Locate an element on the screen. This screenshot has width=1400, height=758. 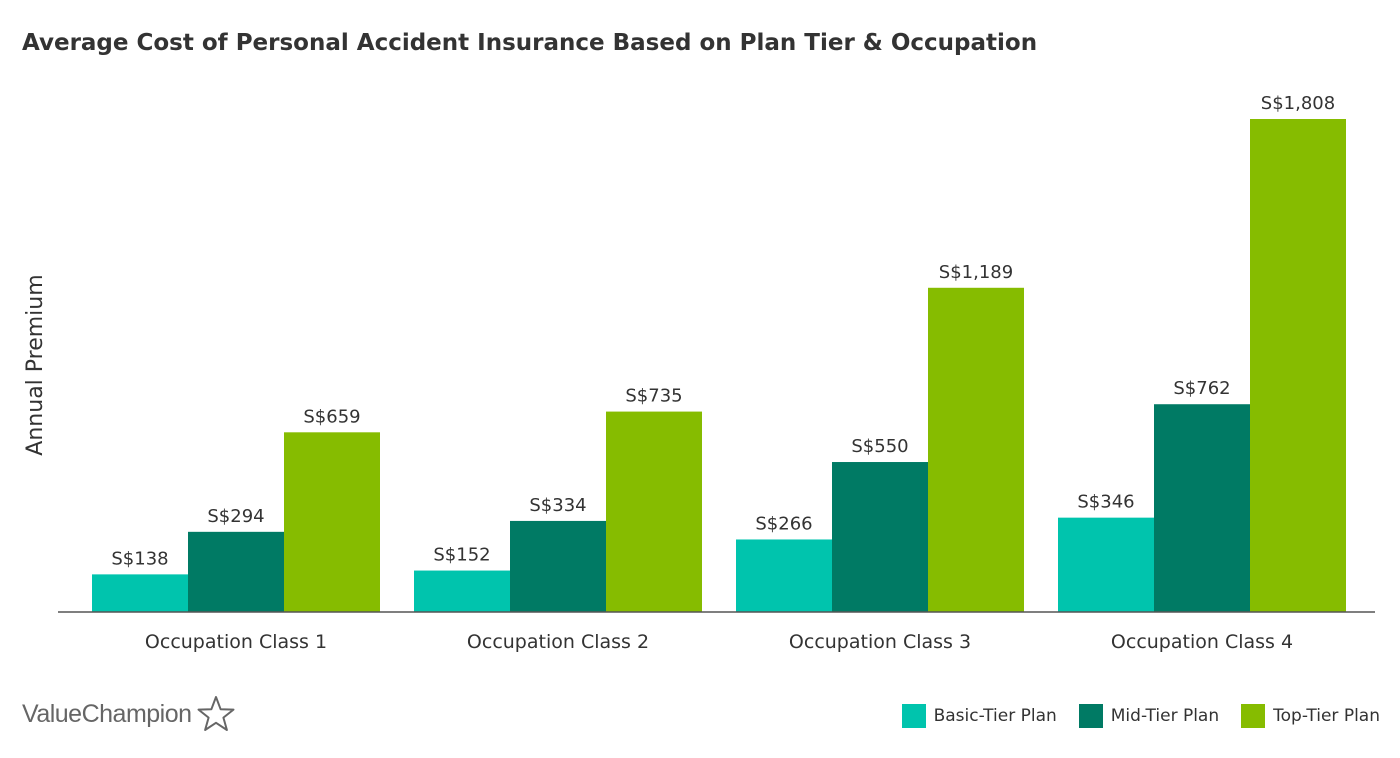
data-label: S$346 is located at coordinates (1105, 502).